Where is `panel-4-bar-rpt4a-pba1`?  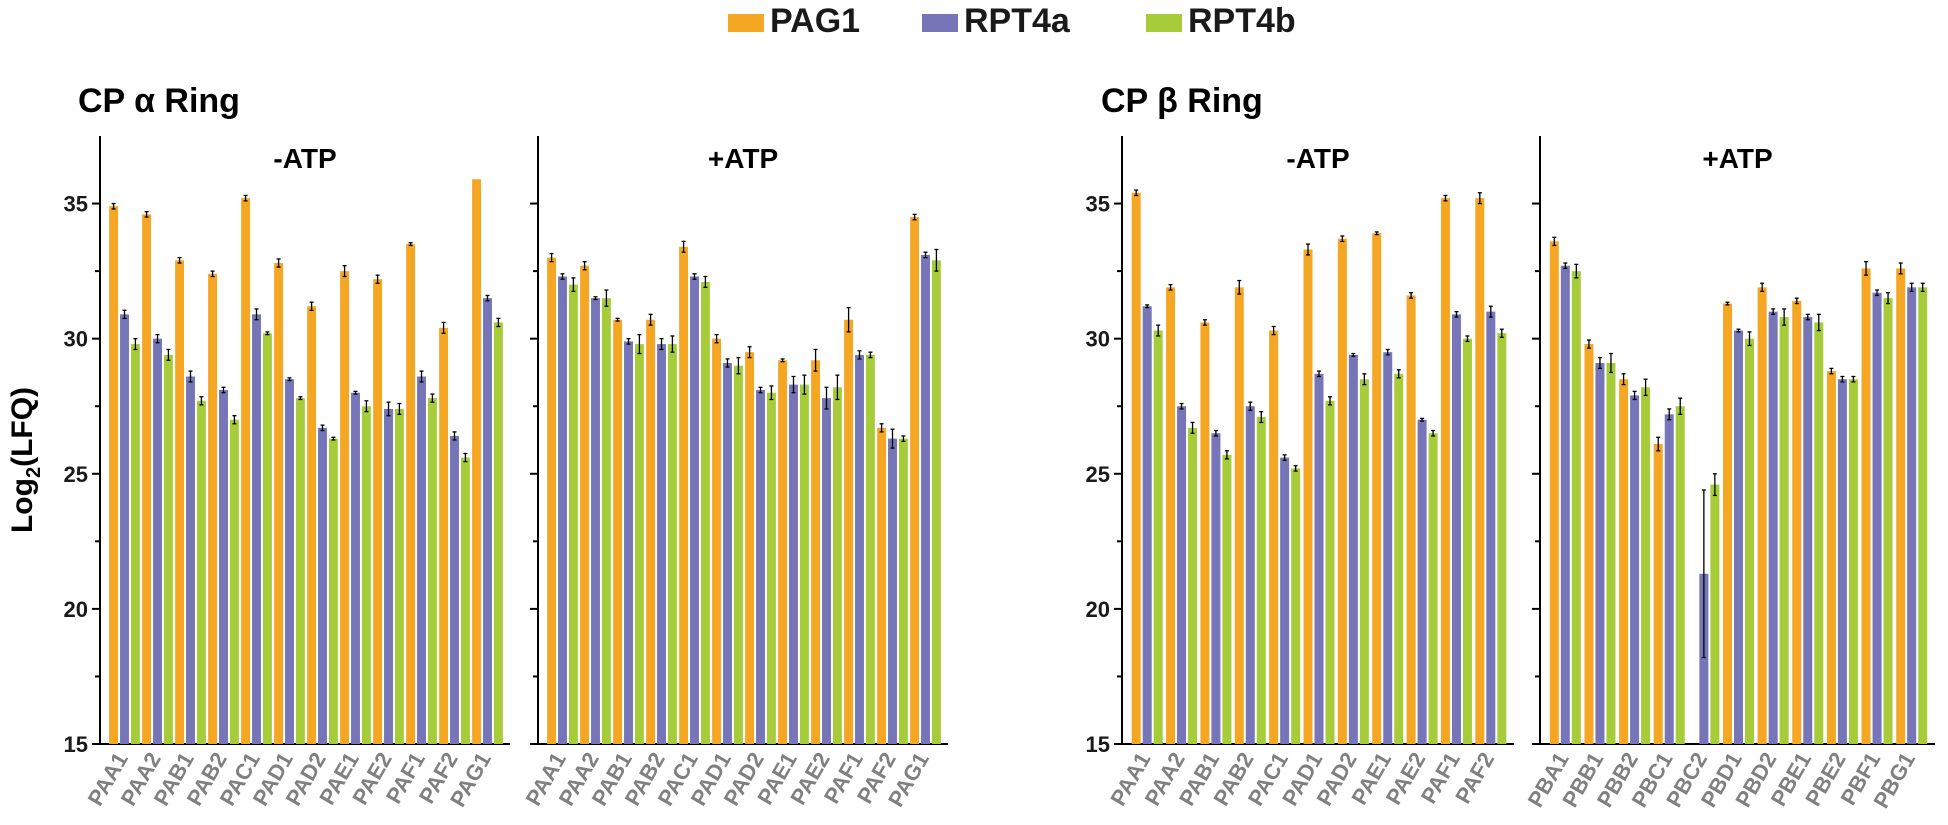 panel-4-bar-rpt4a-pba1 is located at coordinates (1565, 504).